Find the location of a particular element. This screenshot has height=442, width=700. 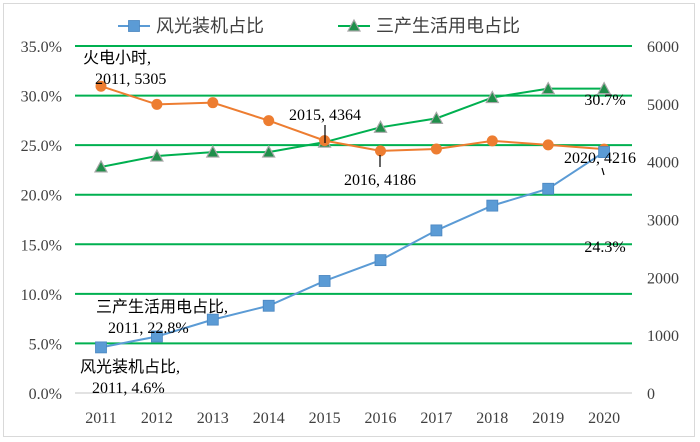

data-label-line: 三产生活用电占比, is located at coordinates (162, 307).